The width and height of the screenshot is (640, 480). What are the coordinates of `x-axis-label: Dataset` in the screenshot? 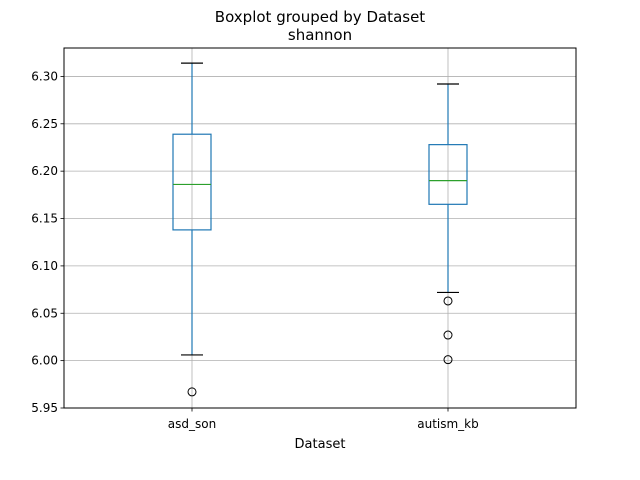 It's located at (320, 444).